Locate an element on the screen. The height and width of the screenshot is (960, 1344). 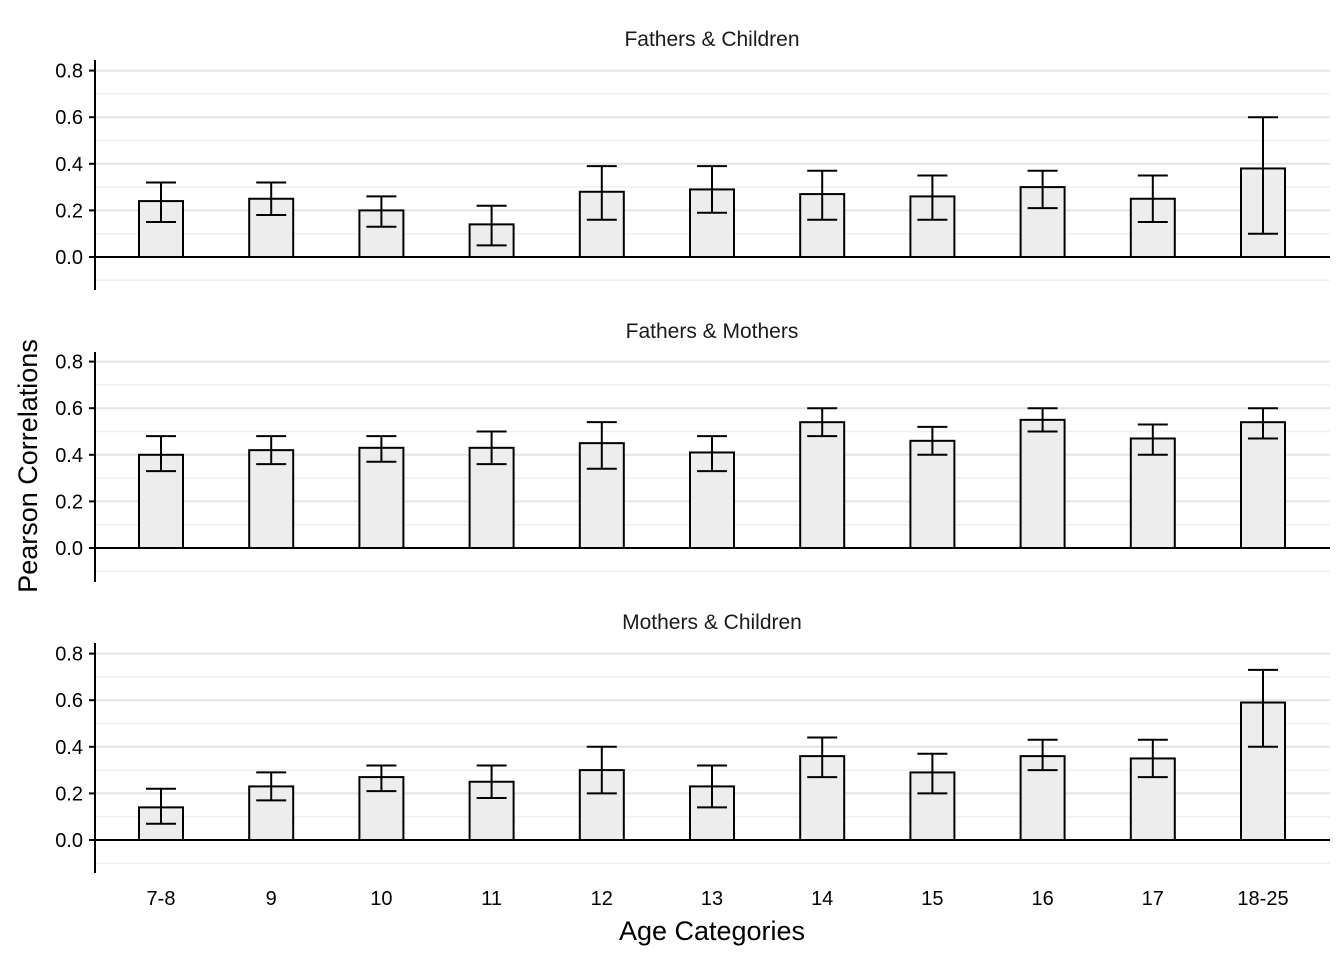
x-tick-label-12: 12 is located at coordinates (602, 899).